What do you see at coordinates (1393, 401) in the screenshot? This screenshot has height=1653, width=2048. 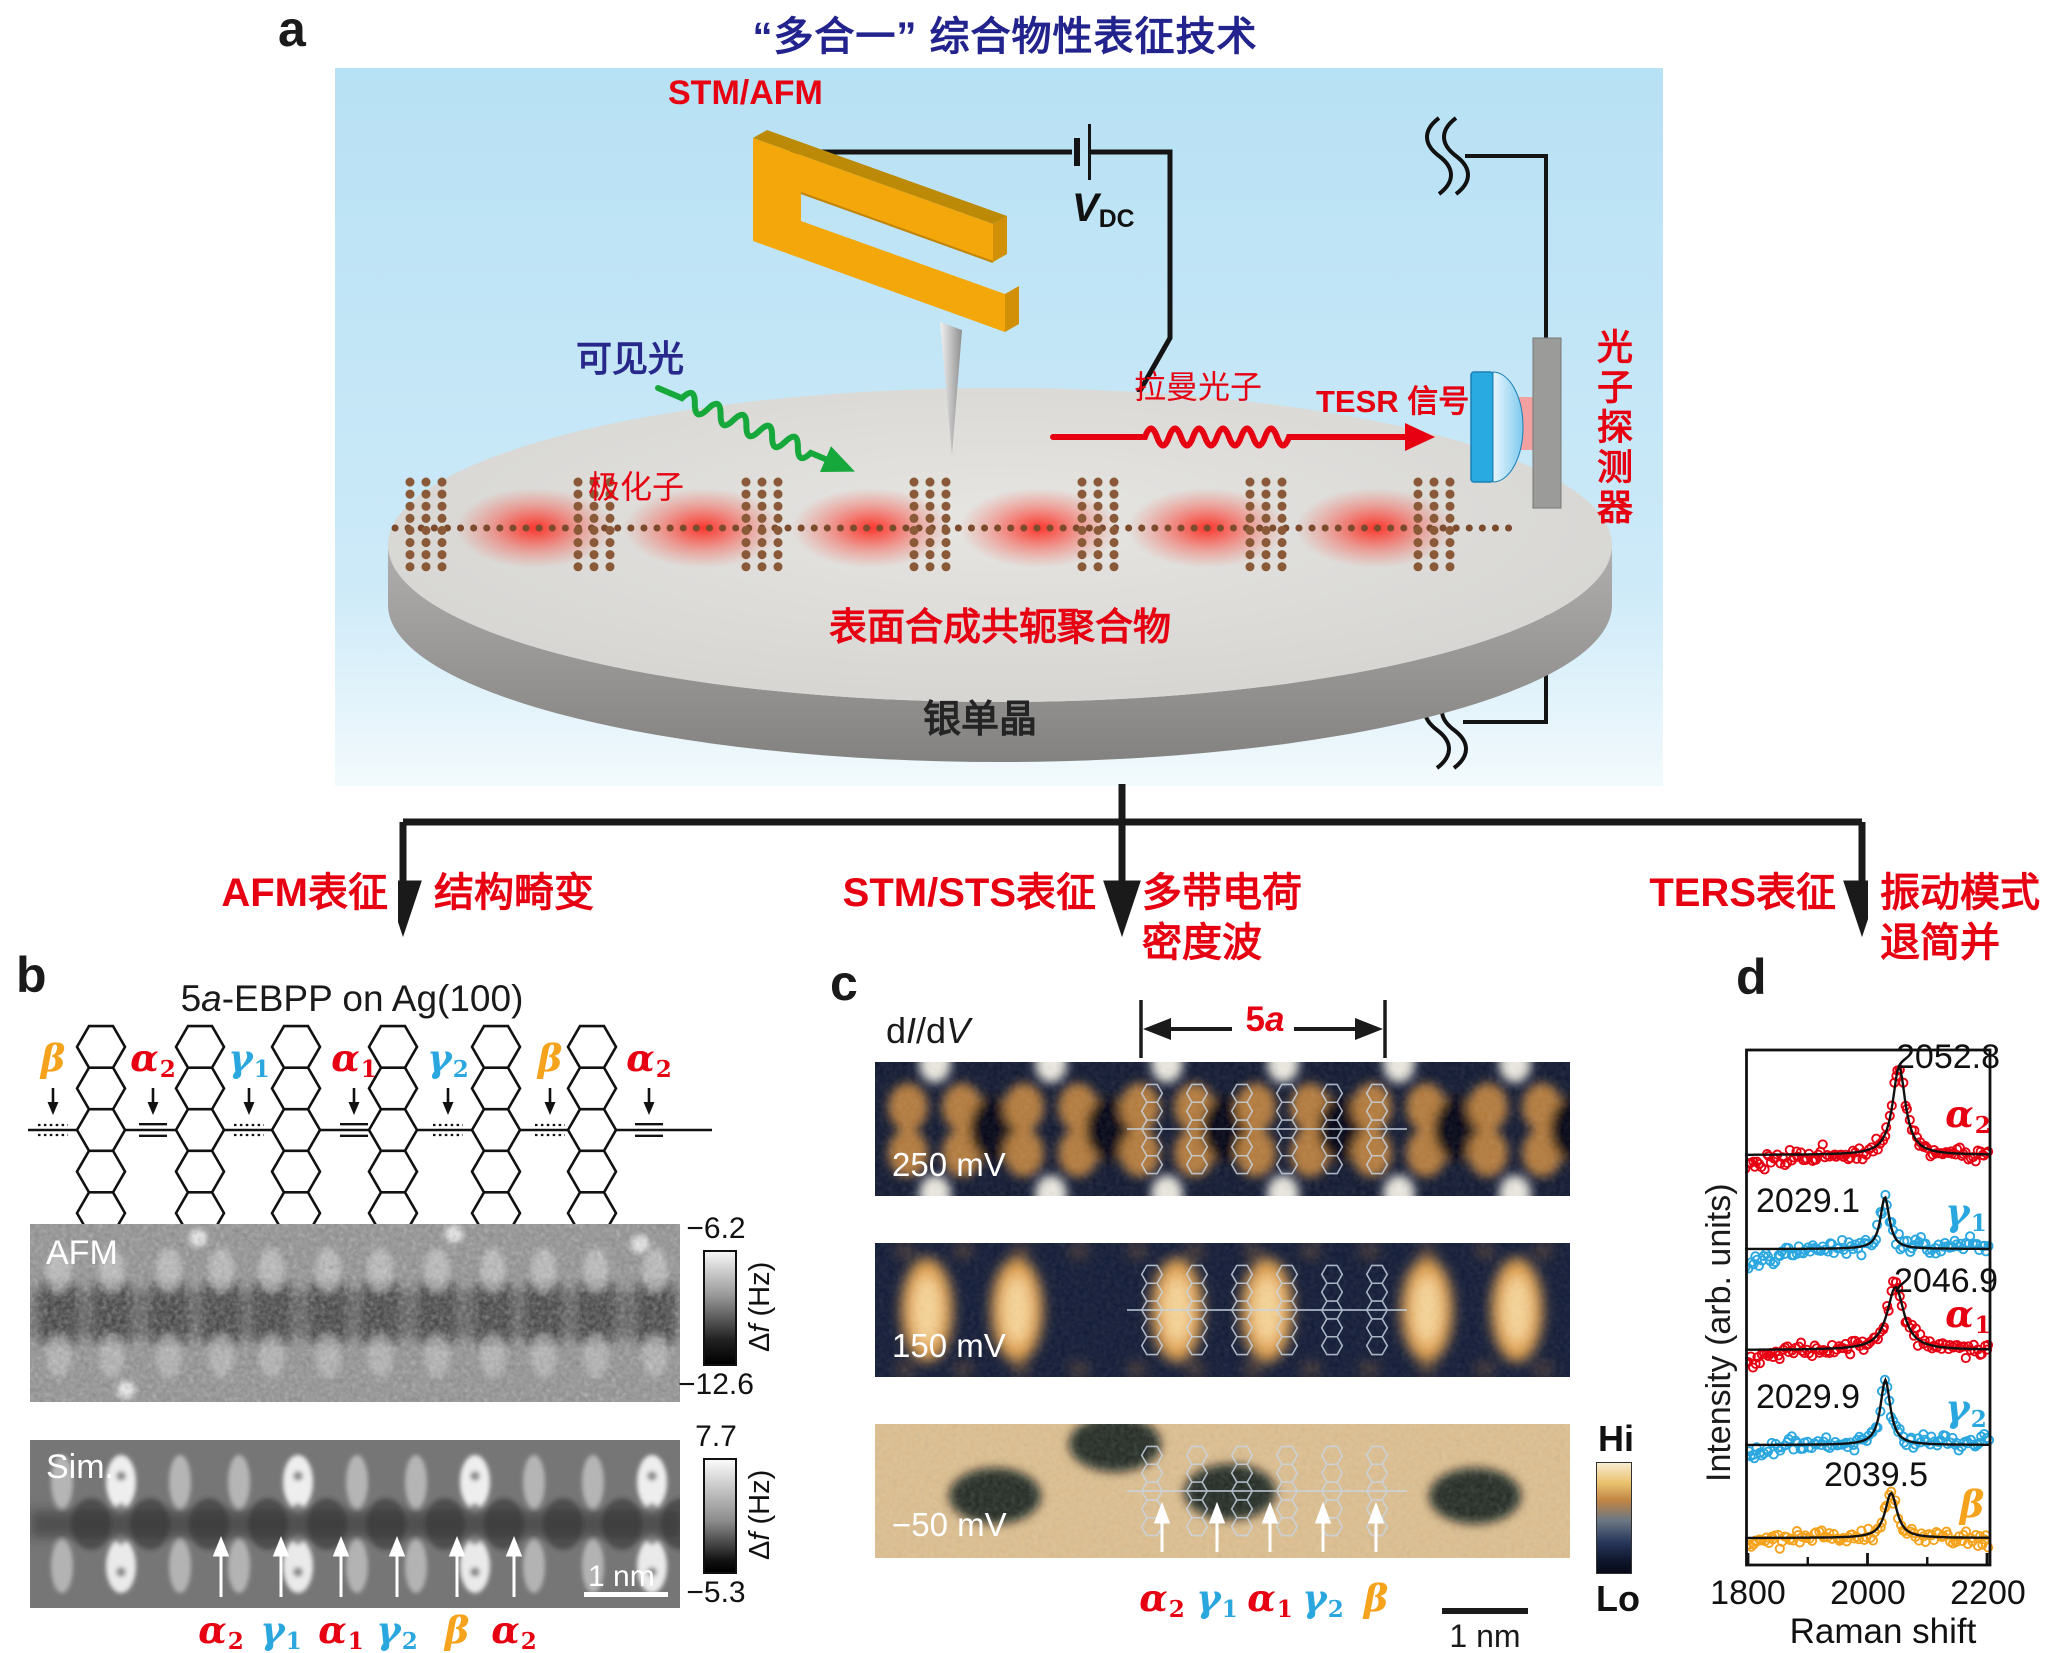 I see `tesr-signal-label: TESR 信号` at bounding box center [1393, 401].